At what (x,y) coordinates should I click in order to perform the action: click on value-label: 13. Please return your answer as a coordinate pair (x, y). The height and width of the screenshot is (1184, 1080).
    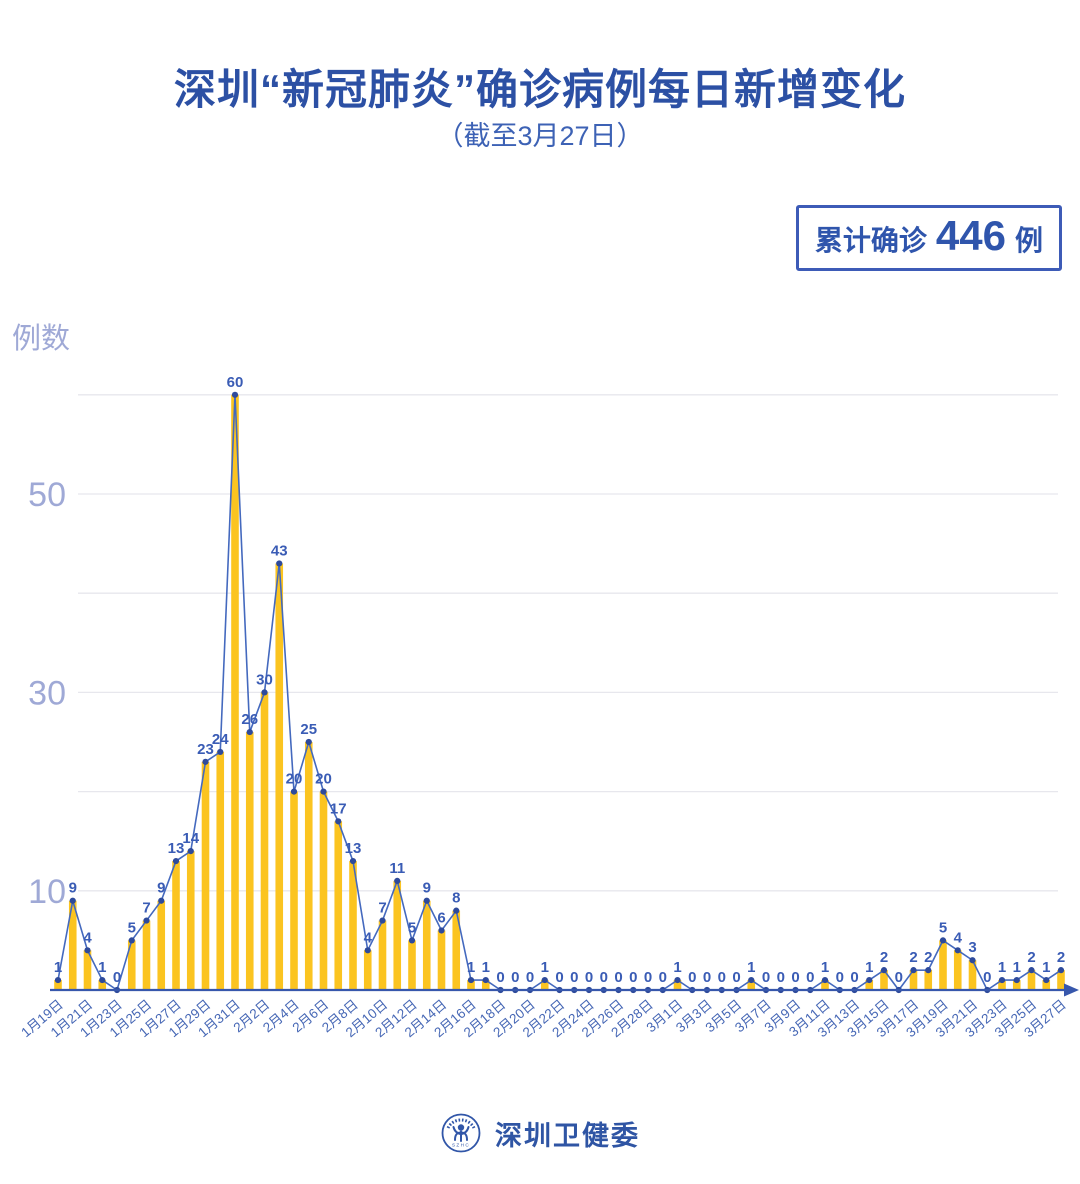
    Looking at the image, I should click on (353, 848).